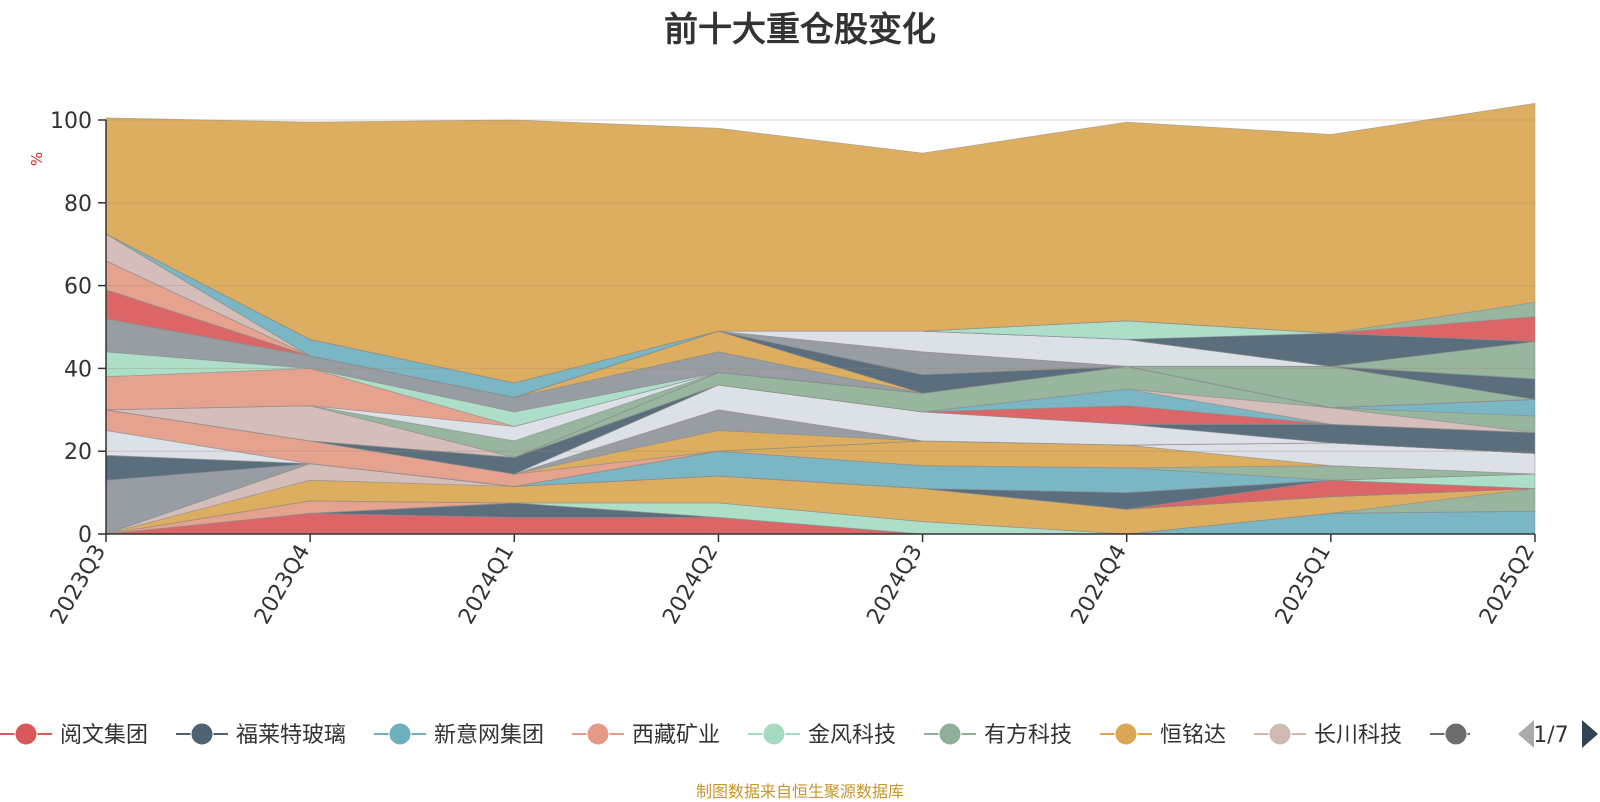 This screenshot has width=1600, height=802. What do you see at coordinates (78, 287) in the screenshot?
I see `y-tick-label: 60` at bounding box center [78, 287].